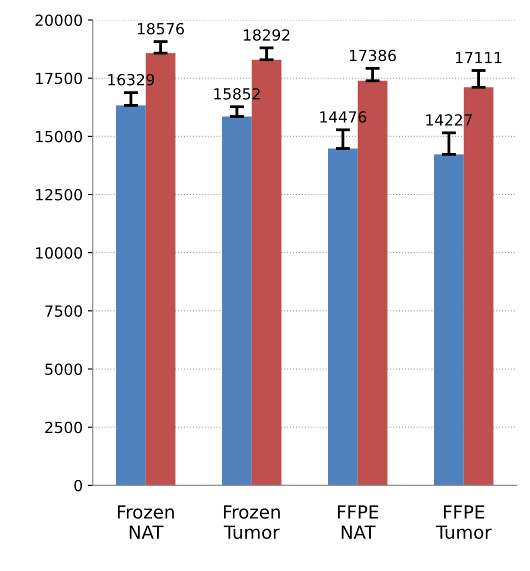 The image size is (530, 571). I want to click on y-tick-label: 15000, so click(59, 136).